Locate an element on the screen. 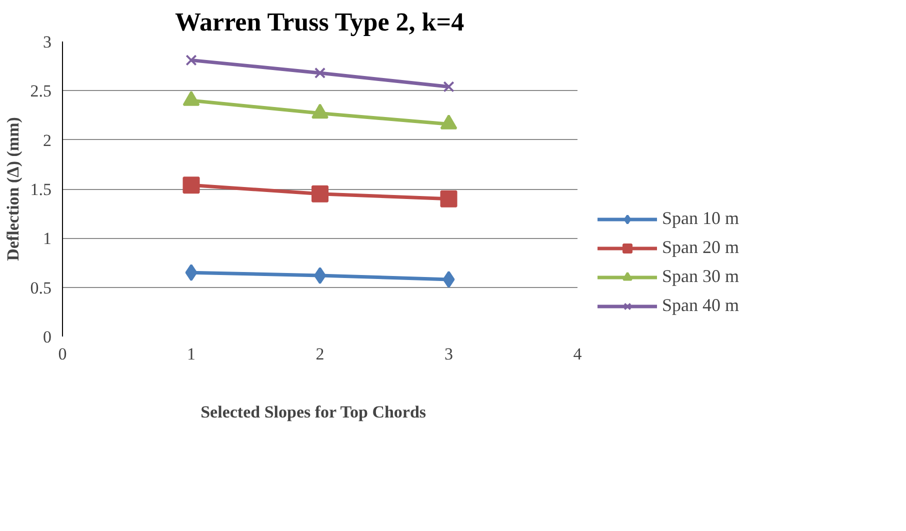  y-tick-label: 1 is located at coordinates (47, 238).